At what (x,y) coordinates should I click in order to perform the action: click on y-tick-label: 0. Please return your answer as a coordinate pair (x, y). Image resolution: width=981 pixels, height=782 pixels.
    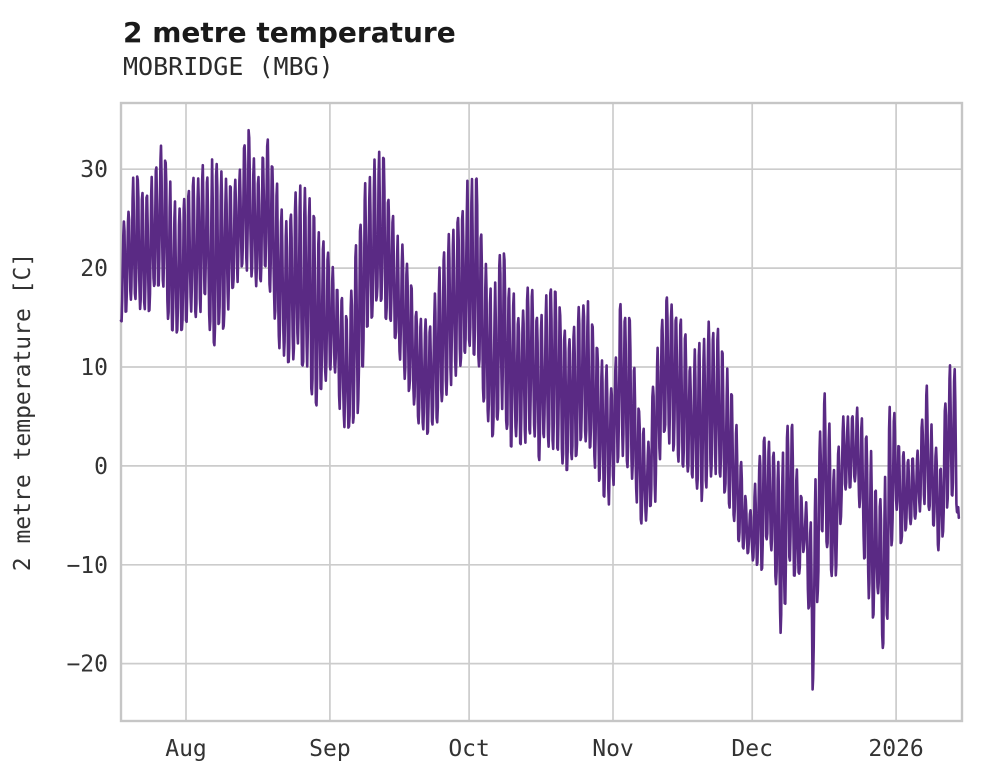
    Looking at the image, I should click on (101, 467).